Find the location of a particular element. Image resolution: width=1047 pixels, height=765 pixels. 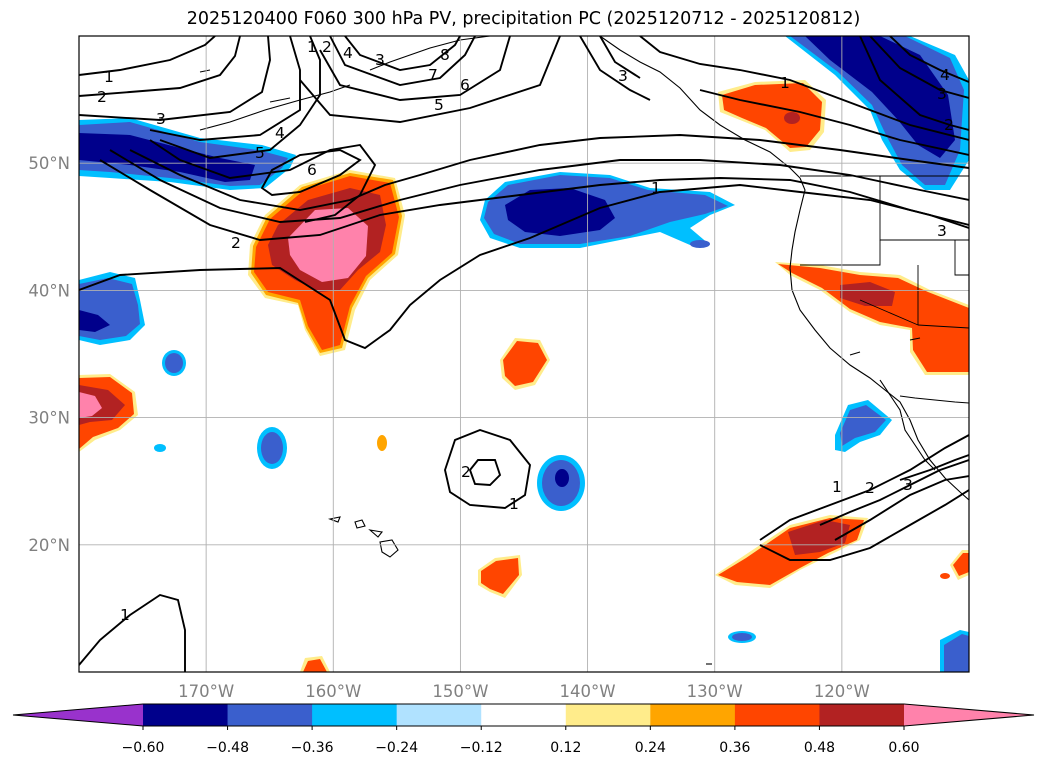

longitude-label: 130°W is located at coordinates (715, 691).